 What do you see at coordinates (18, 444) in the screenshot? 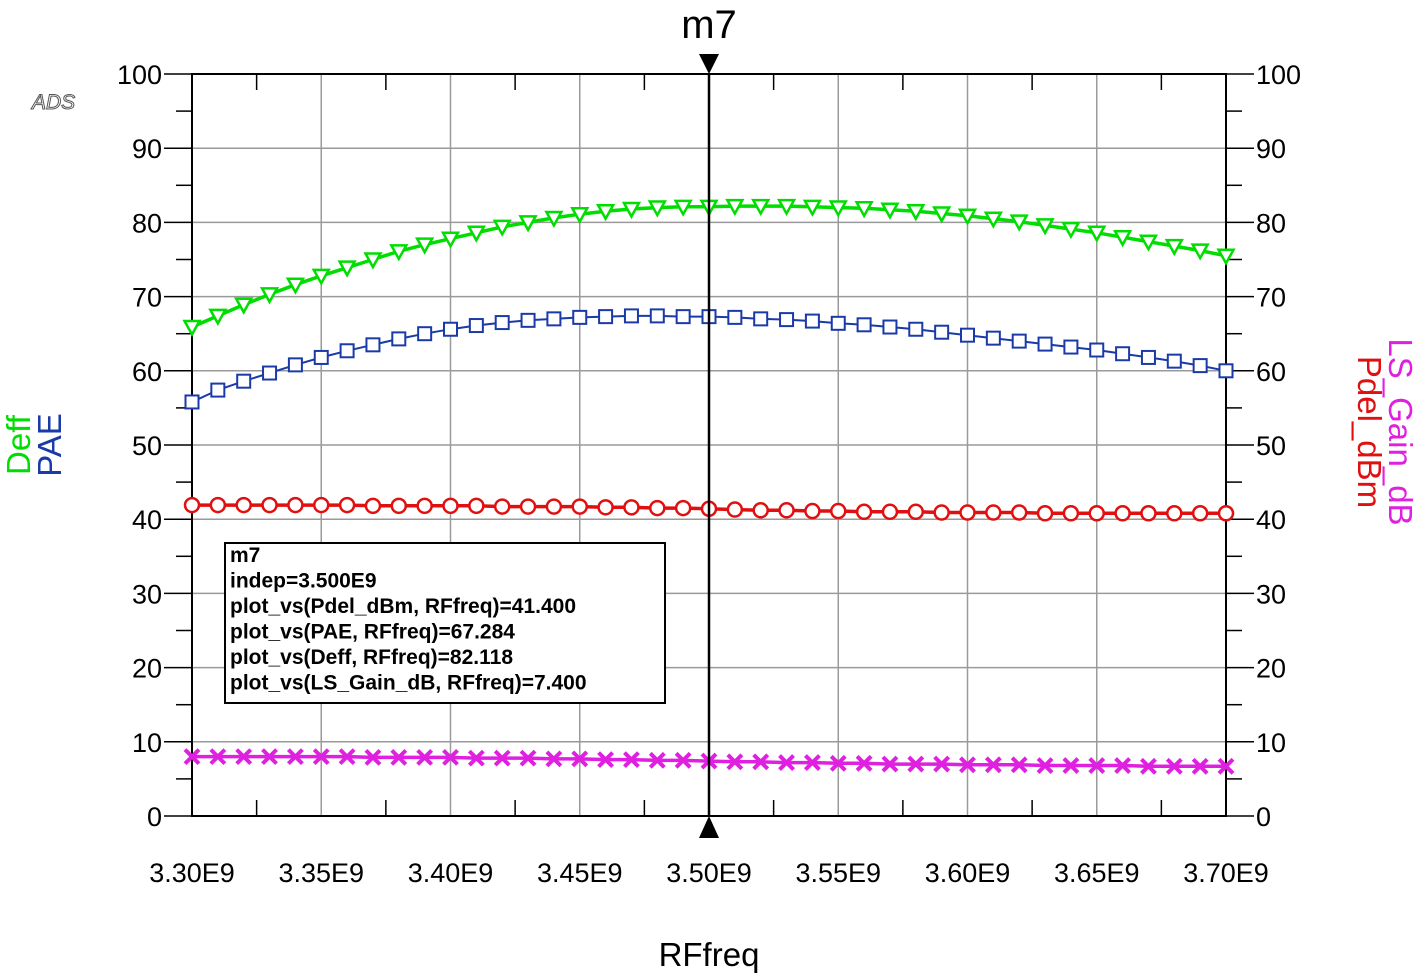
I see `y-left-title-Deff: Deff` at bounding box center [18, 444].